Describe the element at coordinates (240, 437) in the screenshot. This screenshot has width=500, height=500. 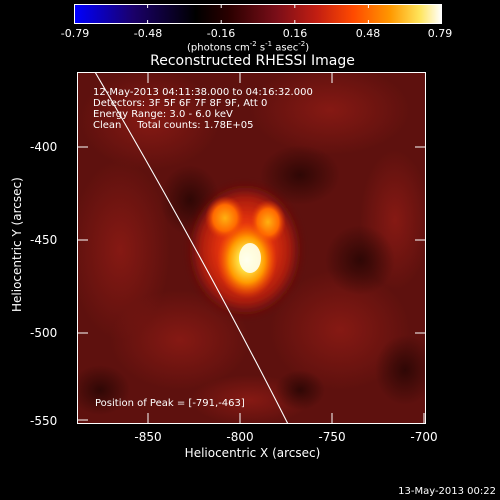
I see `x-tick-label: -800` at that location.